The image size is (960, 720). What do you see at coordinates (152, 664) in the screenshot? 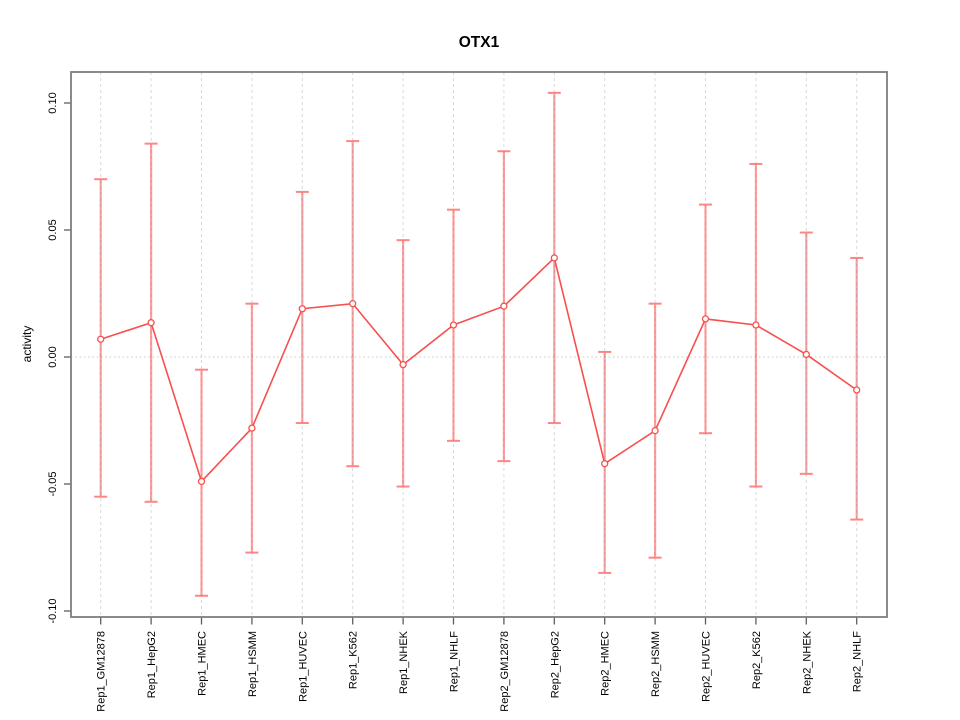
I see `x-tick-label: Rep1_HepG2` at bounding box center [152, 664].